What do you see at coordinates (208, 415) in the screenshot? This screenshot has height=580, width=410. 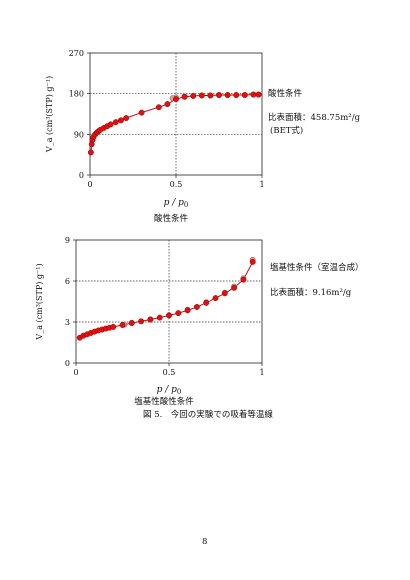 I see `figure-caption: 図 5. 今回の実験での吸着等温線` at bounding box center [208, 415].